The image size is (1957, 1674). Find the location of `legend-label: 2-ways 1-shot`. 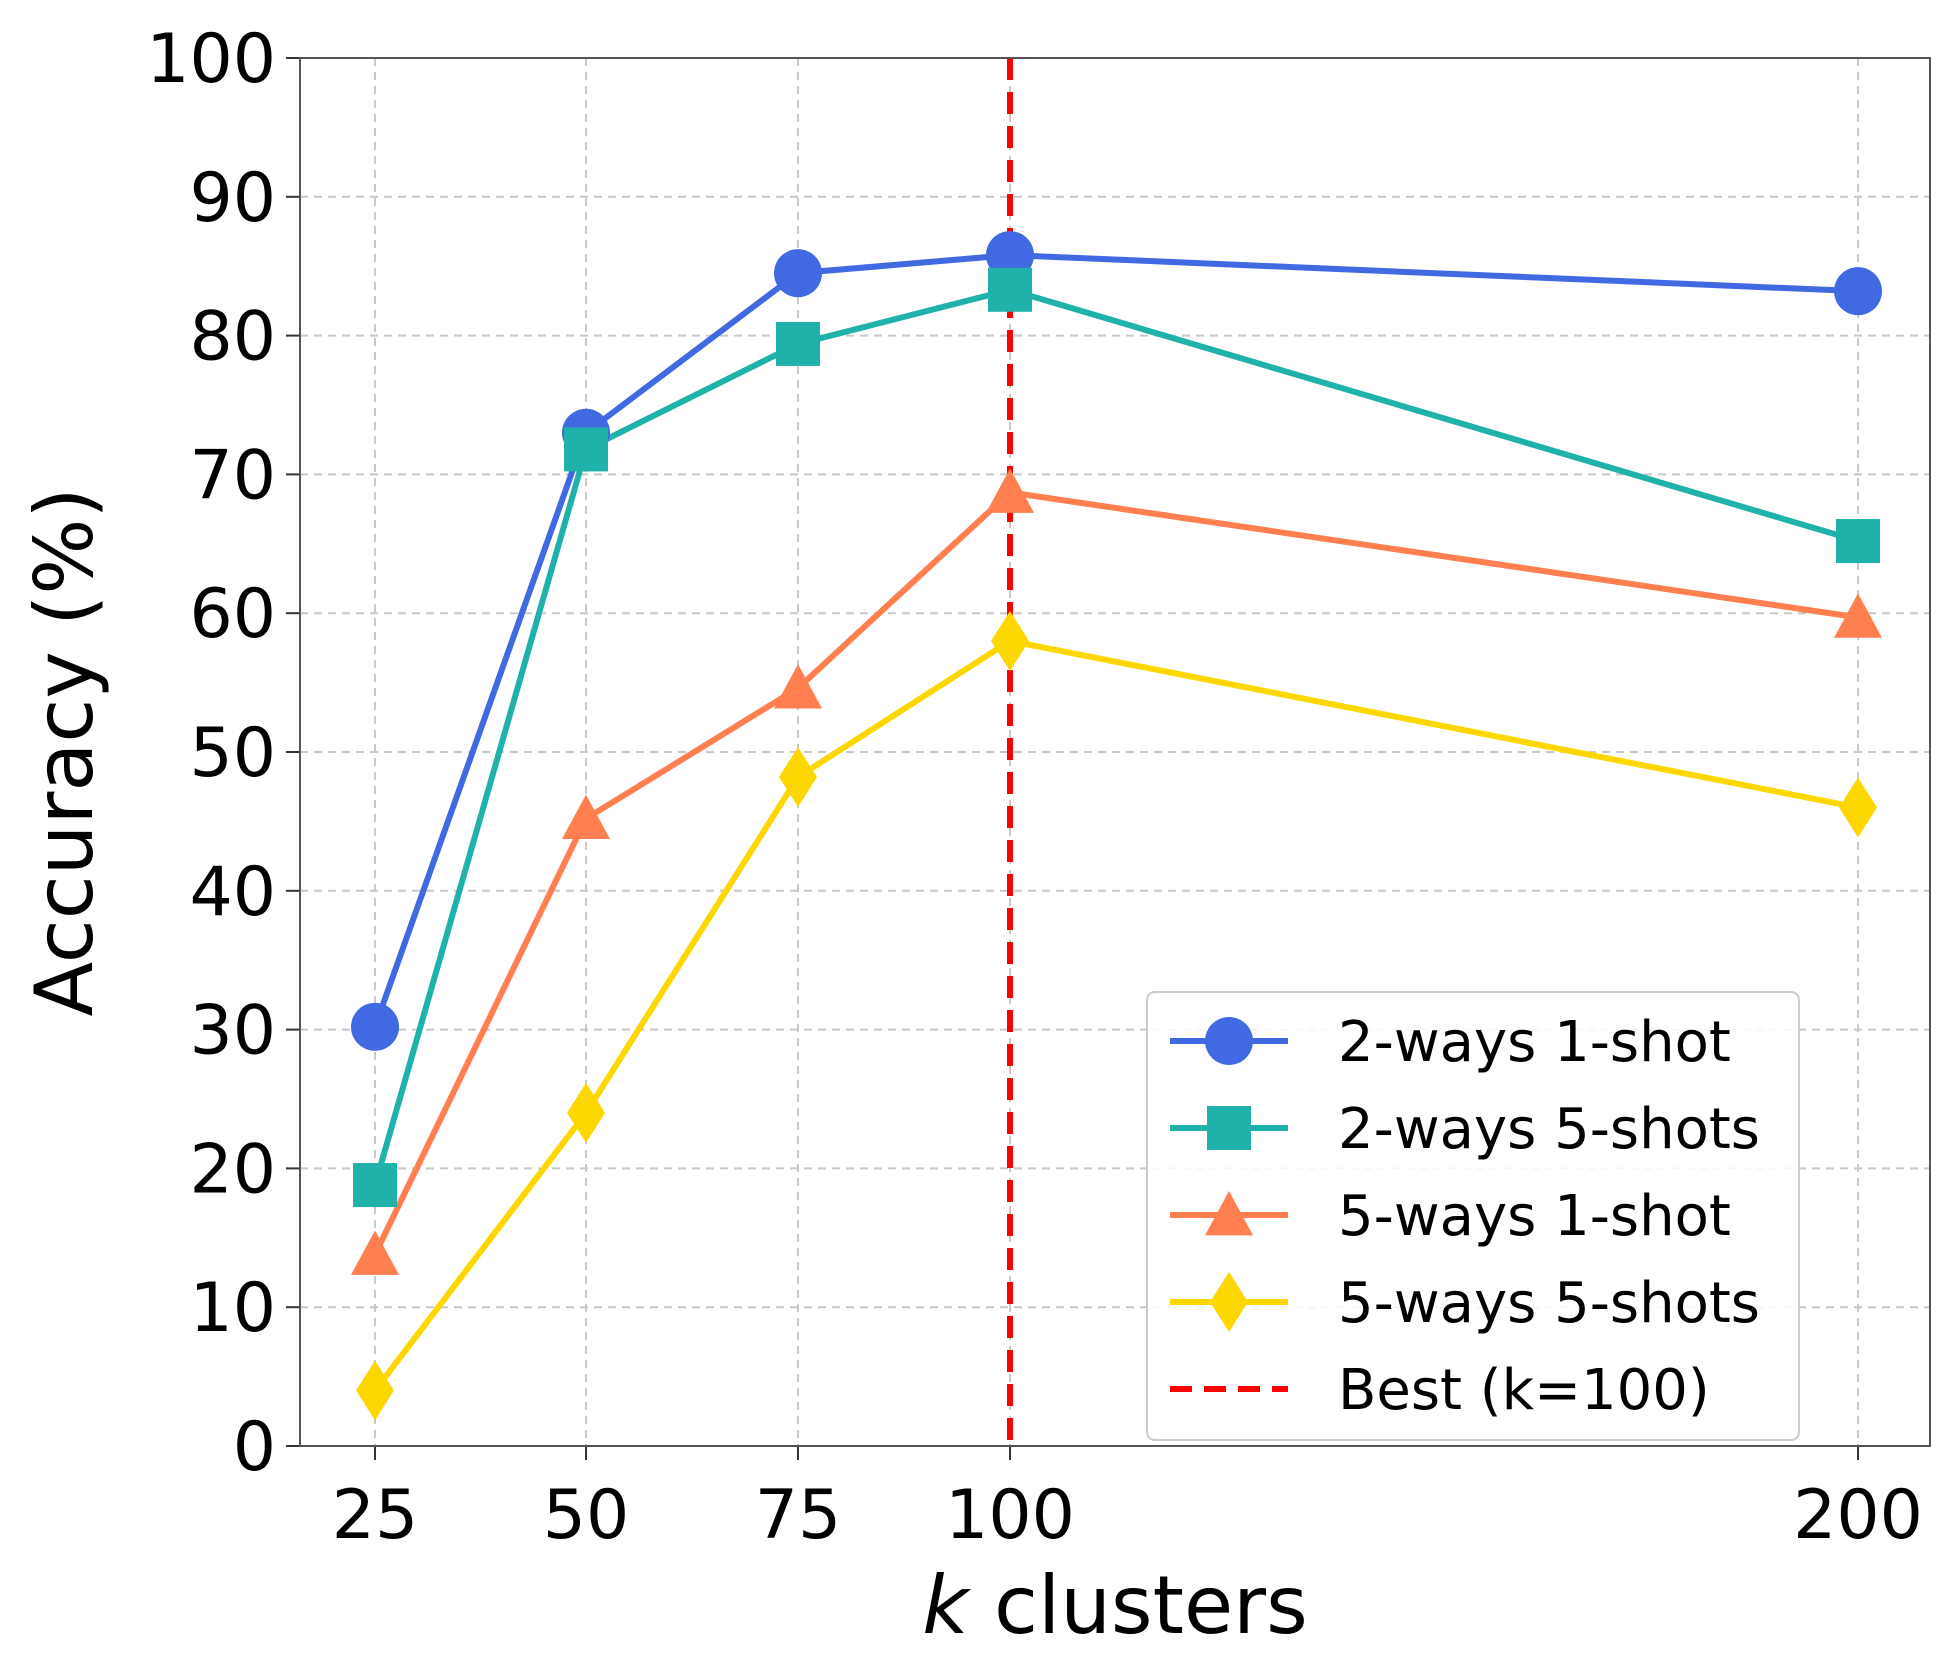

legend-label: 2-ways 1-shot is located at coordinates (1534, 1042).